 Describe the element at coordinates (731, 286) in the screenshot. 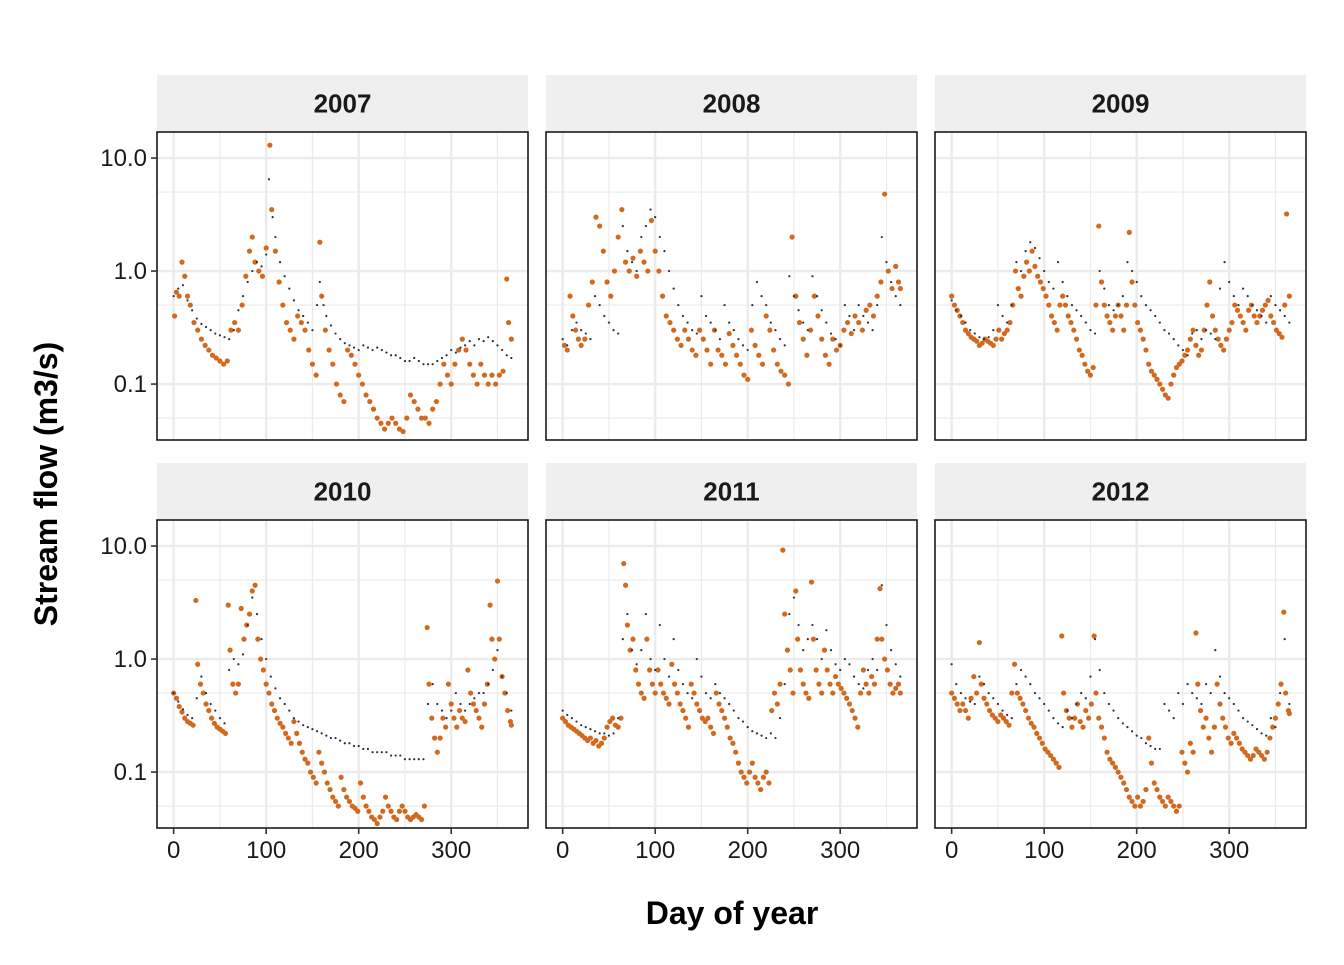

I see `panel-border` at that location.